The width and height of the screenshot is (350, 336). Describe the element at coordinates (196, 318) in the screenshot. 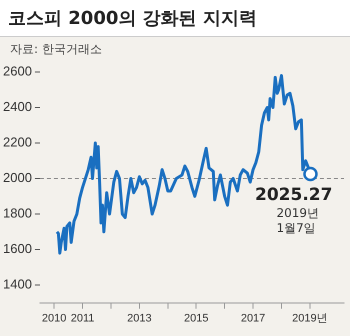

I see `x-tick-label: 2015` at that location.